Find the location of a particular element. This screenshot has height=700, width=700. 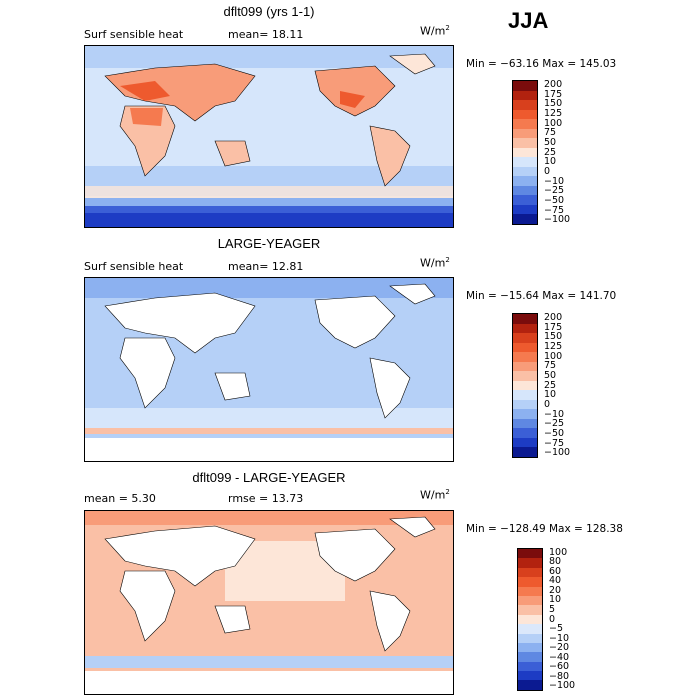

colorbar-tick-label: 40 is located at coordinates (555, 581).